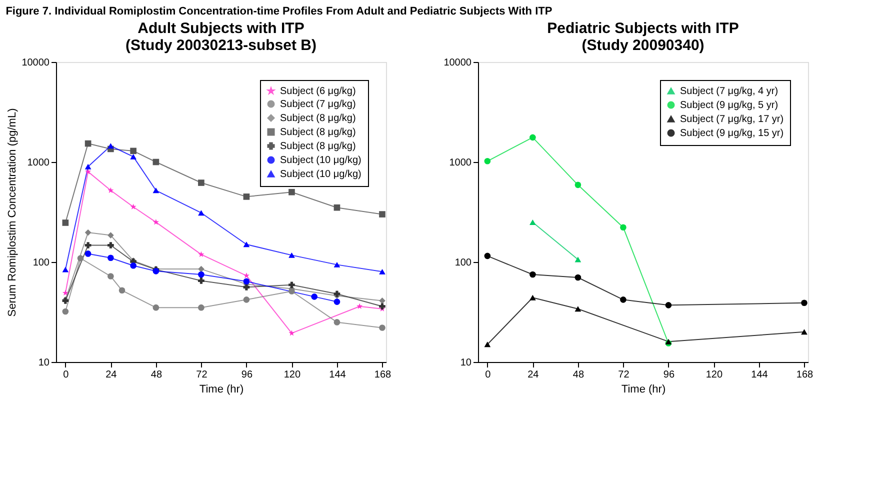 This screenshot has width=877, height=499. I want to click on legend-label: Subject (6 μg/kg), so click(318, 91).